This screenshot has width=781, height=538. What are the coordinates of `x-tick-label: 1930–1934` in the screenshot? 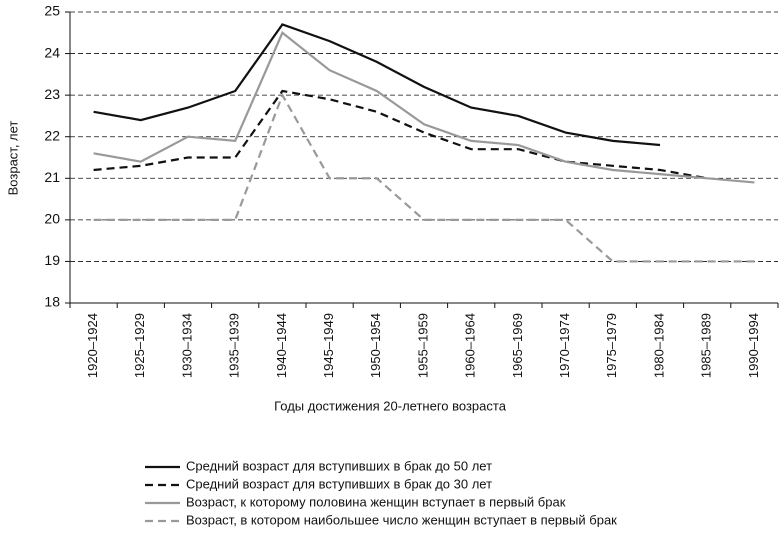 It's located at (186, 345).